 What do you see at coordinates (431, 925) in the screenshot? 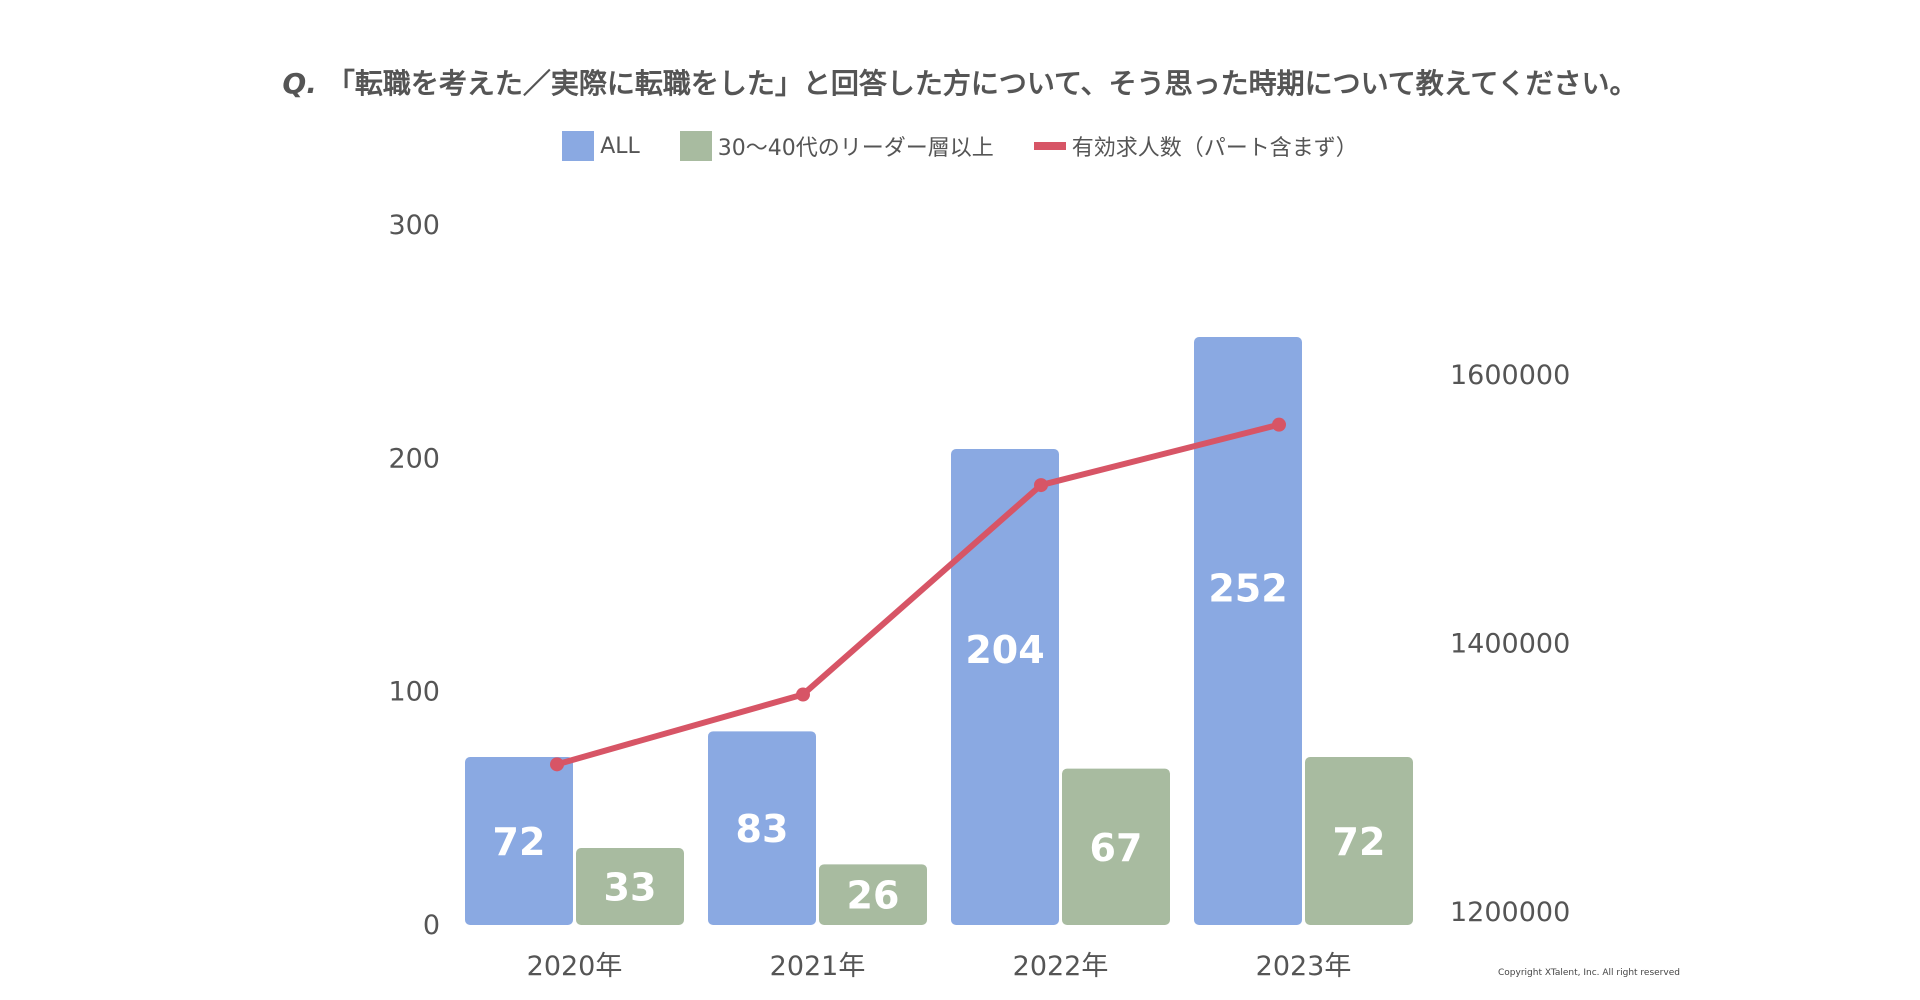
I see `y-left-tick-label-0: 0` at bounding box center [431, 925].